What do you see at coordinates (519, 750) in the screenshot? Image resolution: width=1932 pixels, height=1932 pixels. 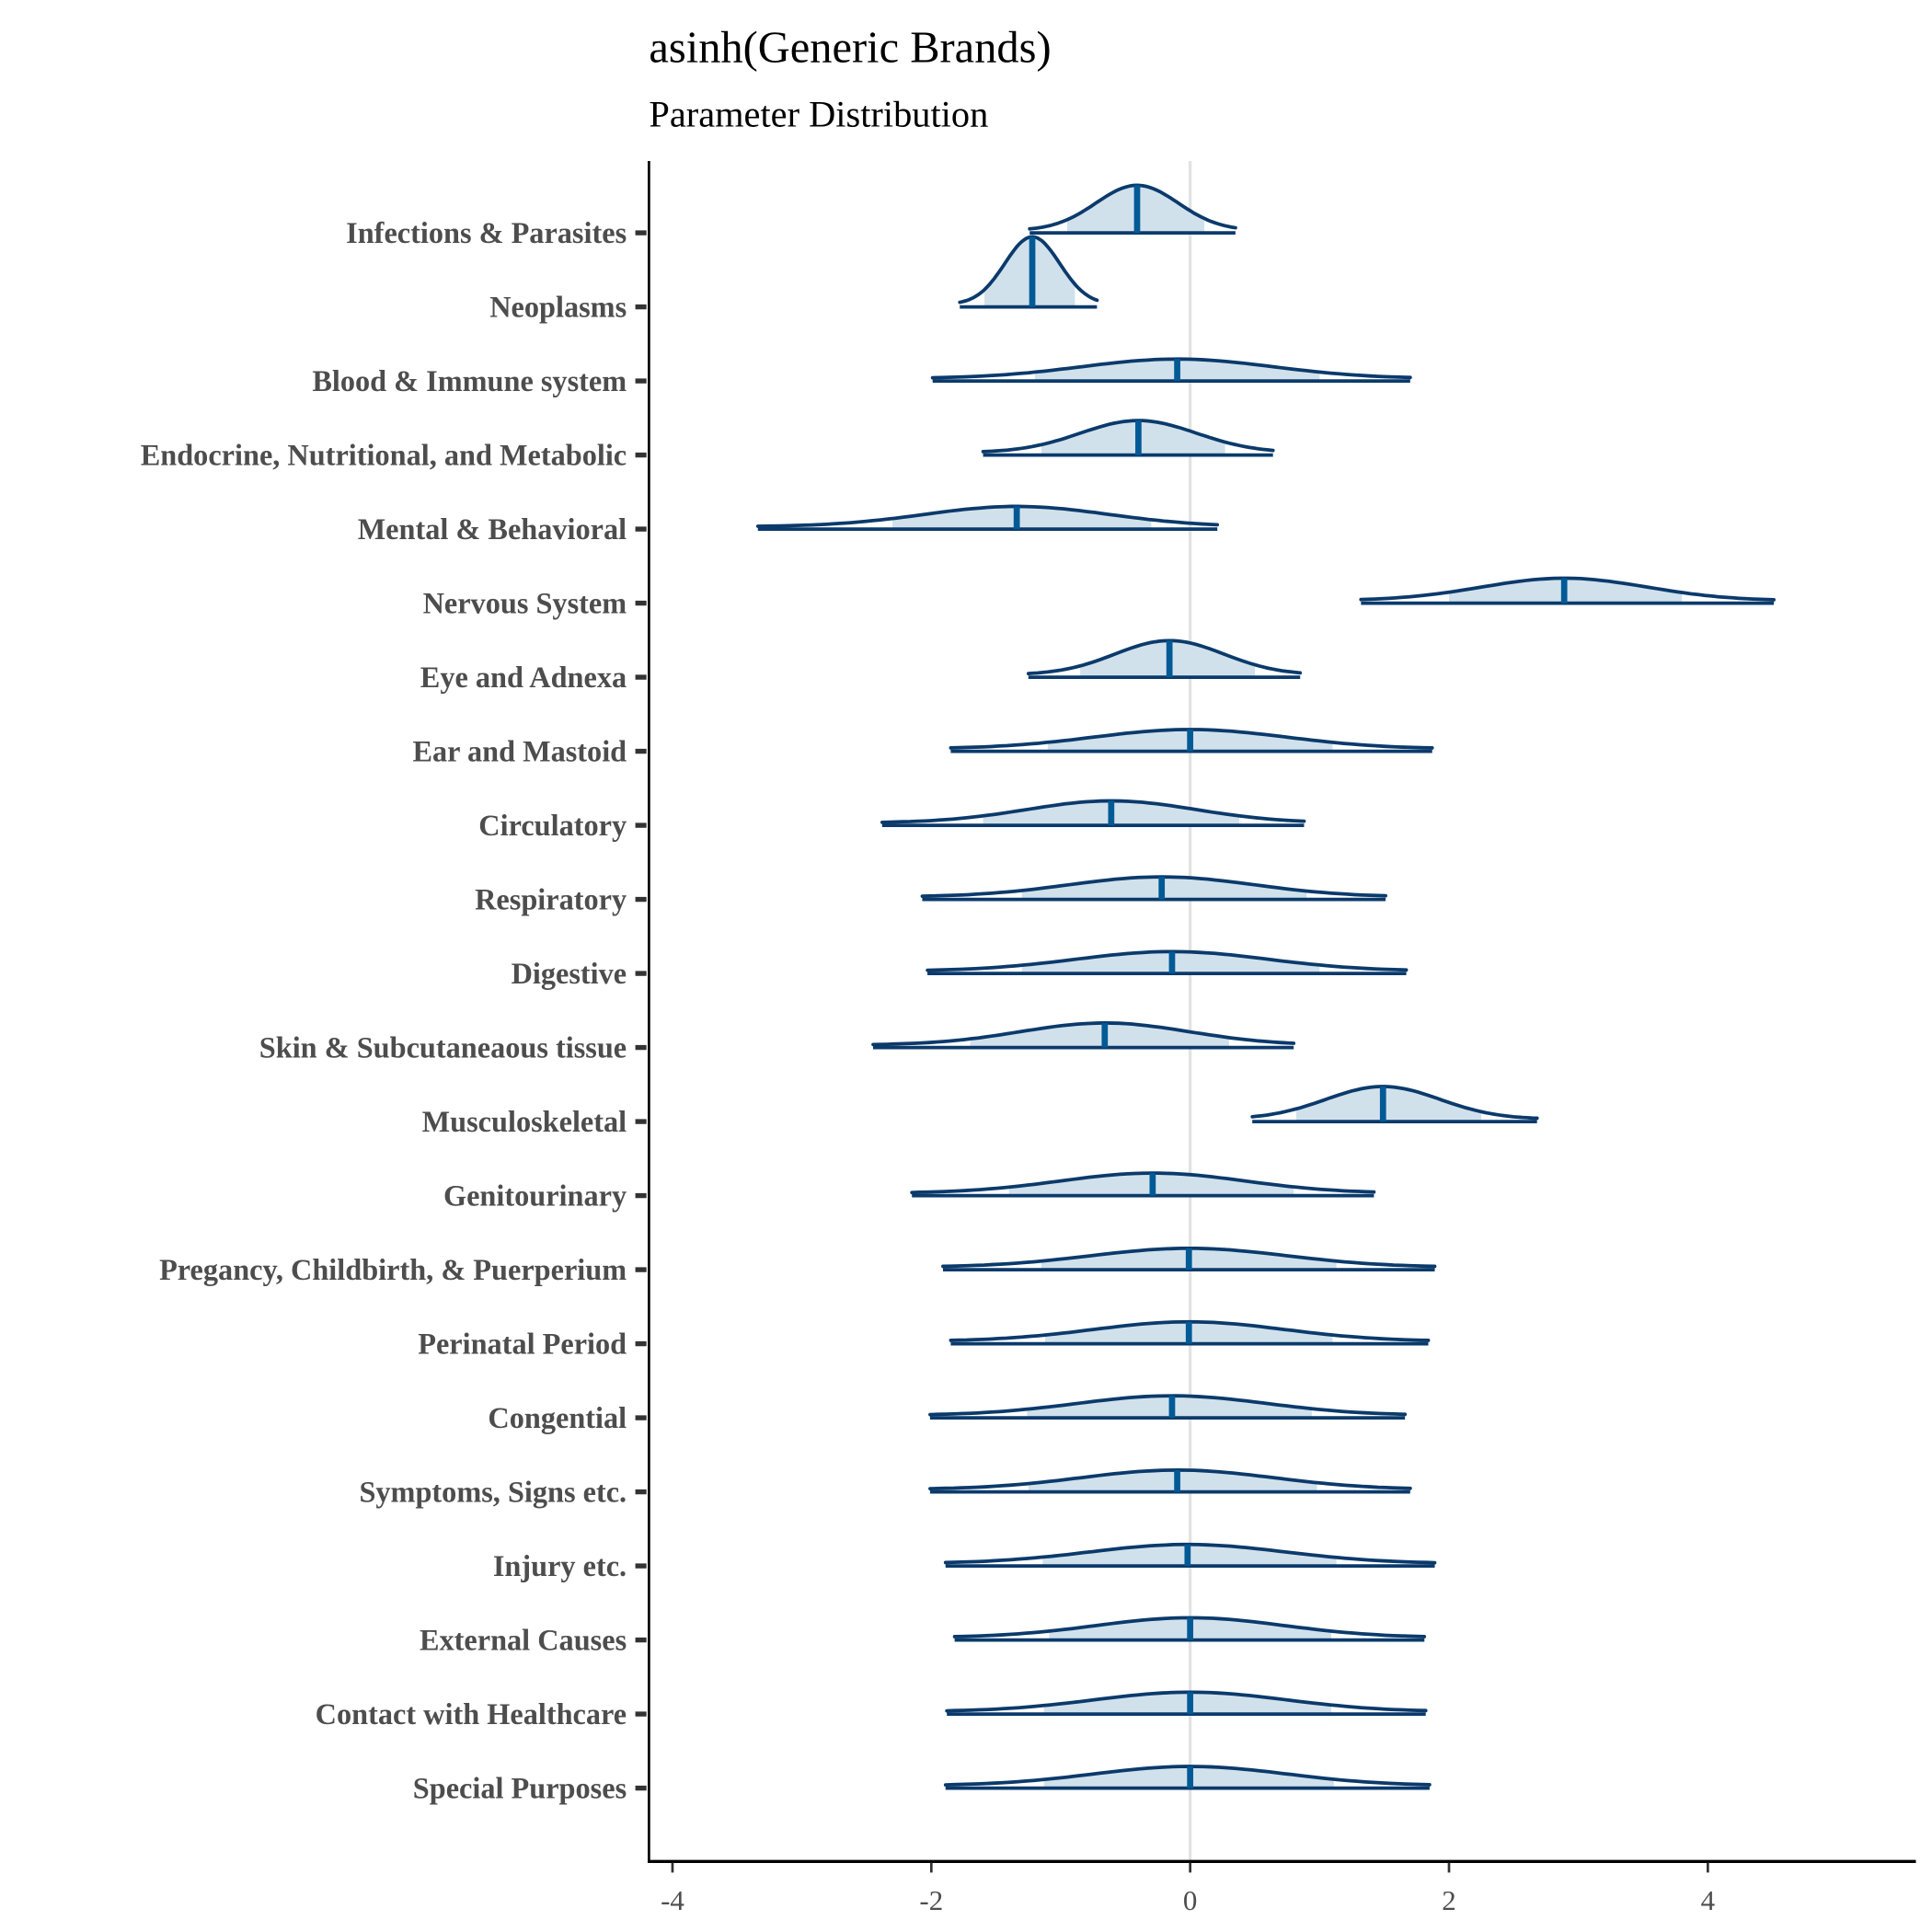 I see `y-tick-label: Ear and Mastoid` at bounding box center [519, 750].